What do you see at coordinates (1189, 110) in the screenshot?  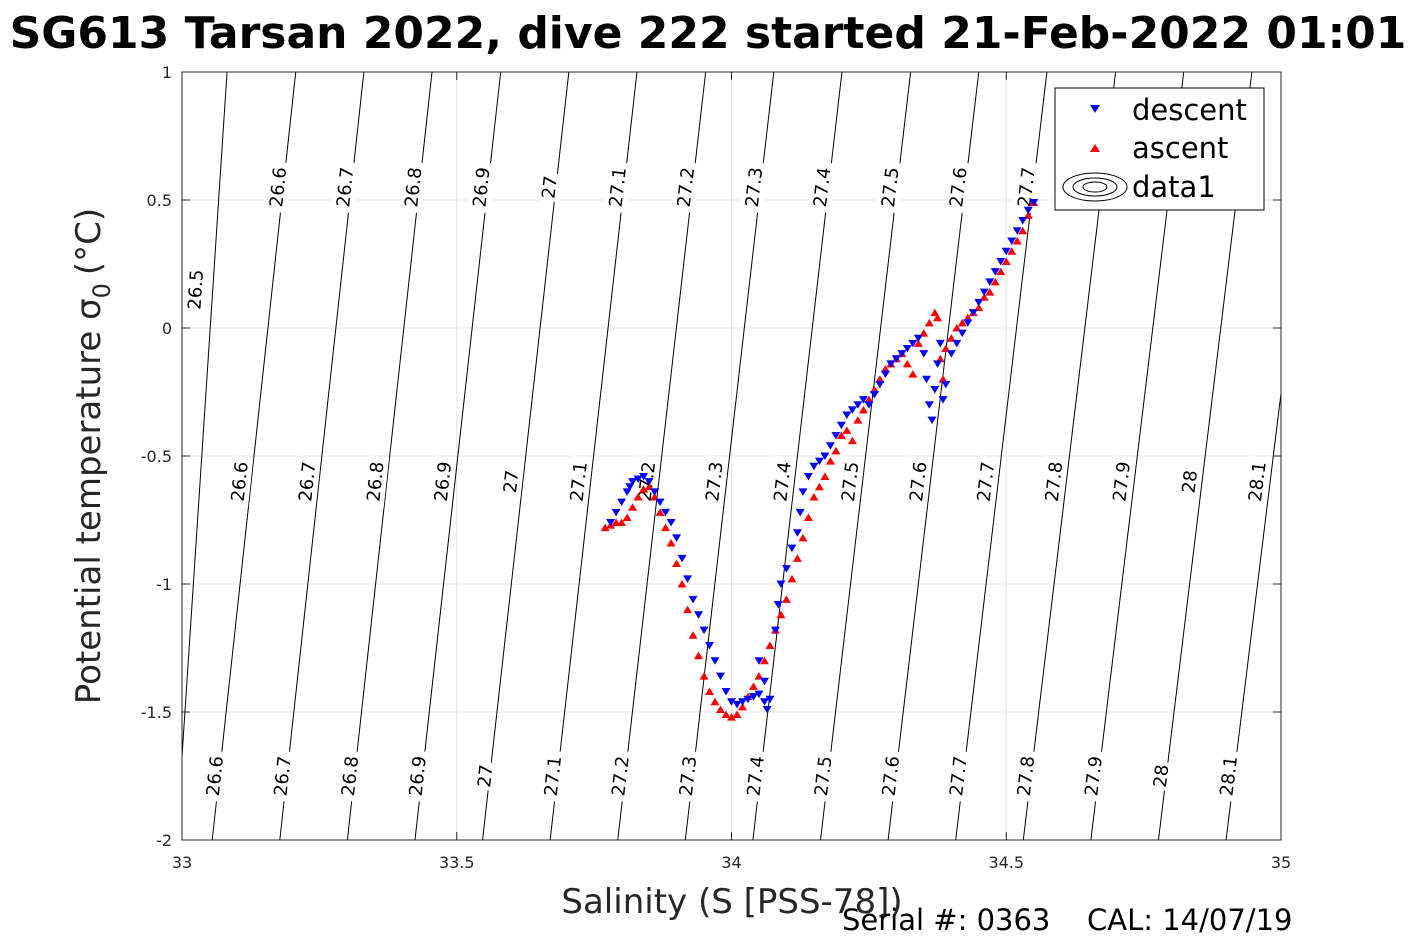 I see `legend-label-descent: descent` at bounding box center [1189, 110].